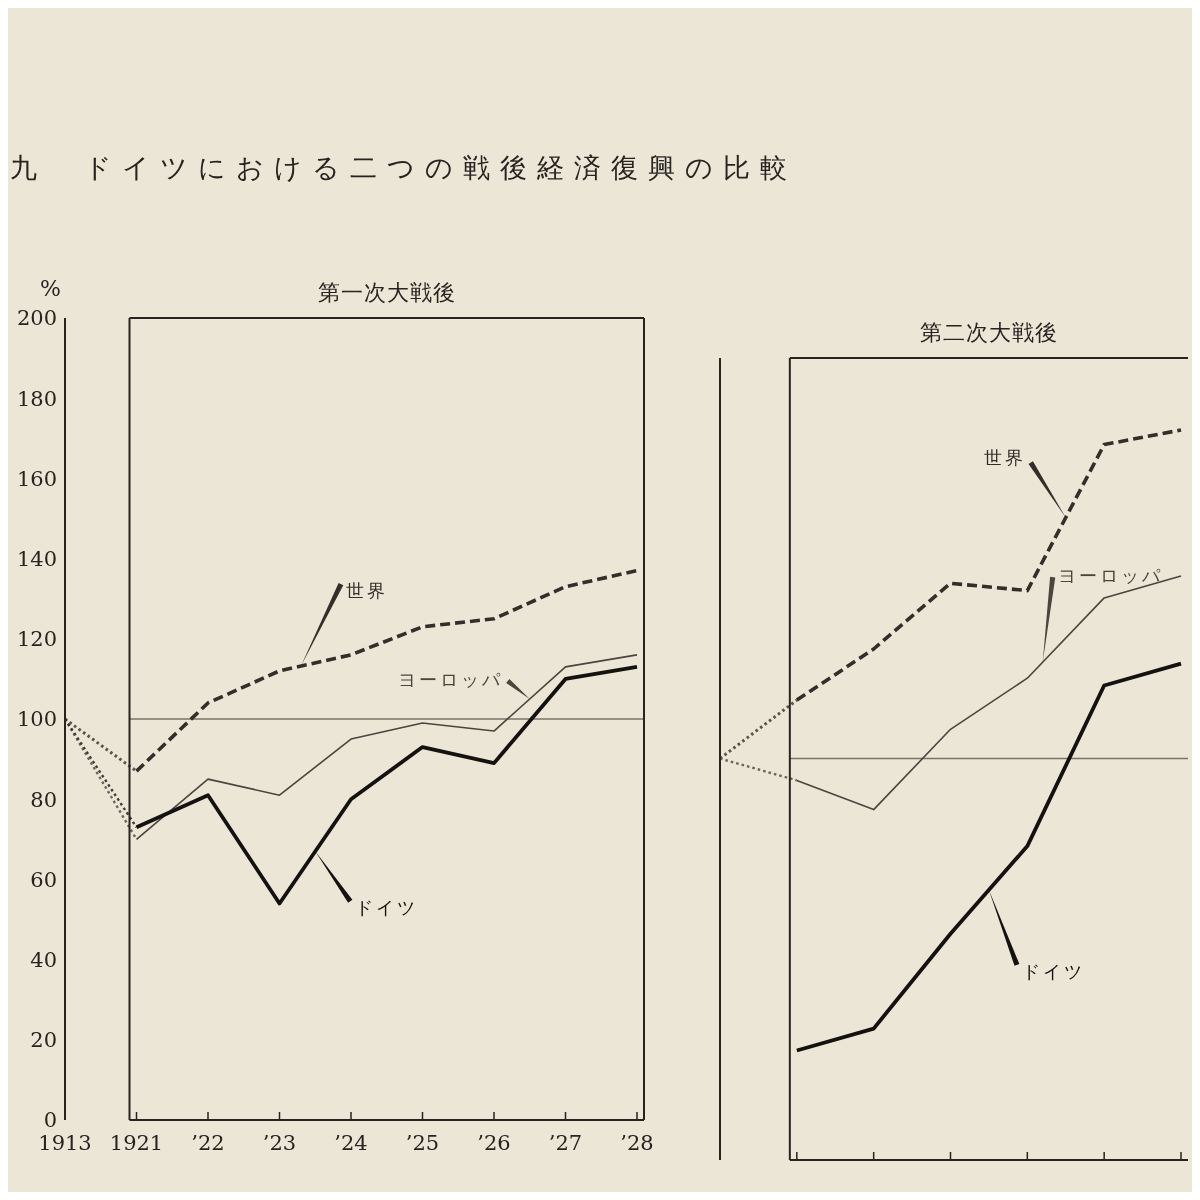 The height and width of the screenshot is (1200, 1200). What do you see at coordinates (36, 398) in the screenshot?
I see `y-tick-label: 180` at bounding box center [36, 398].